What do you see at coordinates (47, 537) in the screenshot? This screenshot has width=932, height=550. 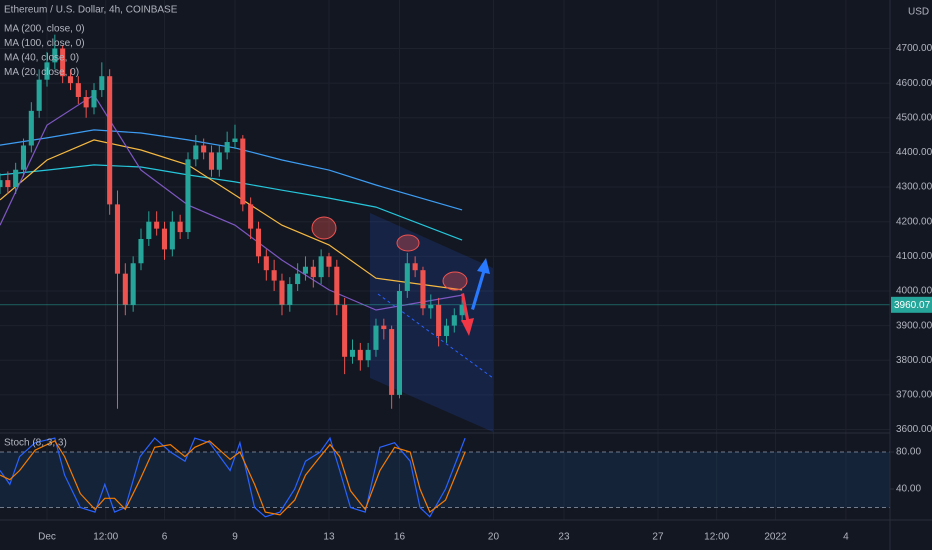 I see `x-tick-label: Dec` at bounding box center [47, 537].